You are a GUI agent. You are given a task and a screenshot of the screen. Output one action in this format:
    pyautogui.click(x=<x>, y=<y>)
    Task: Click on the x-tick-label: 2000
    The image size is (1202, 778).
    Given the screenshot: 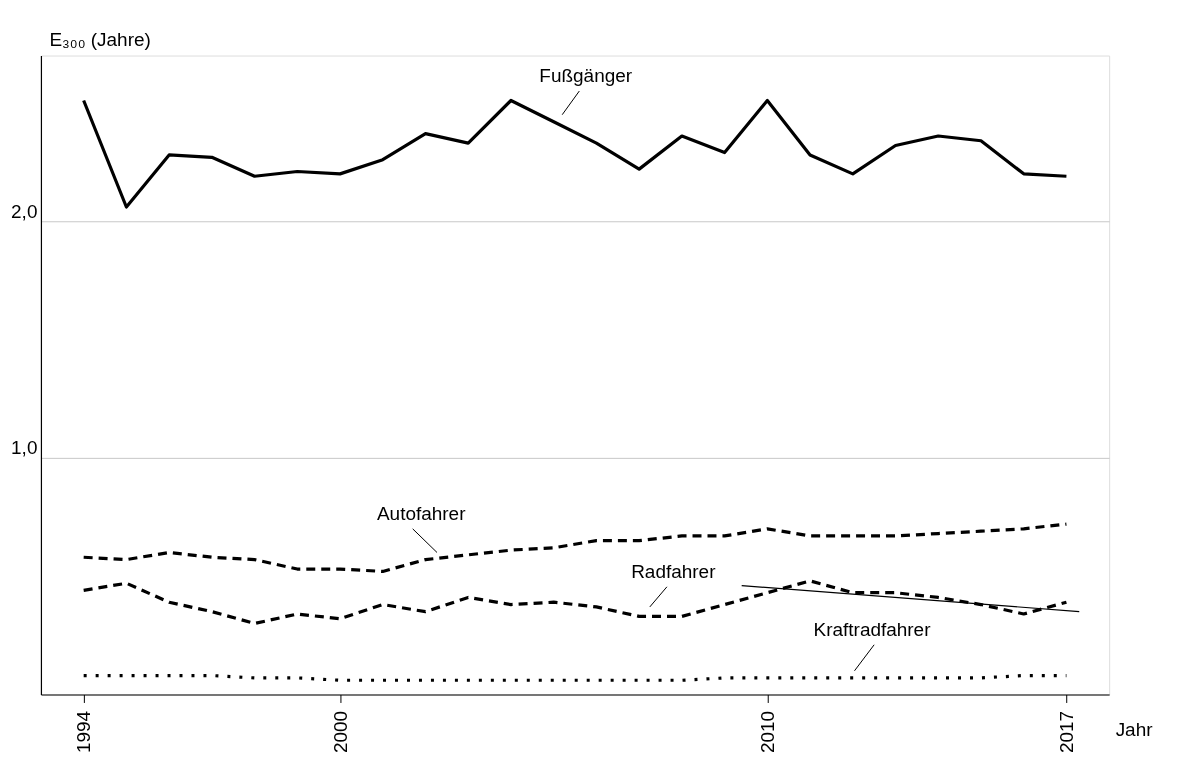 What is the action you would take?
    pyautogui.click(x=340, y=732)
    